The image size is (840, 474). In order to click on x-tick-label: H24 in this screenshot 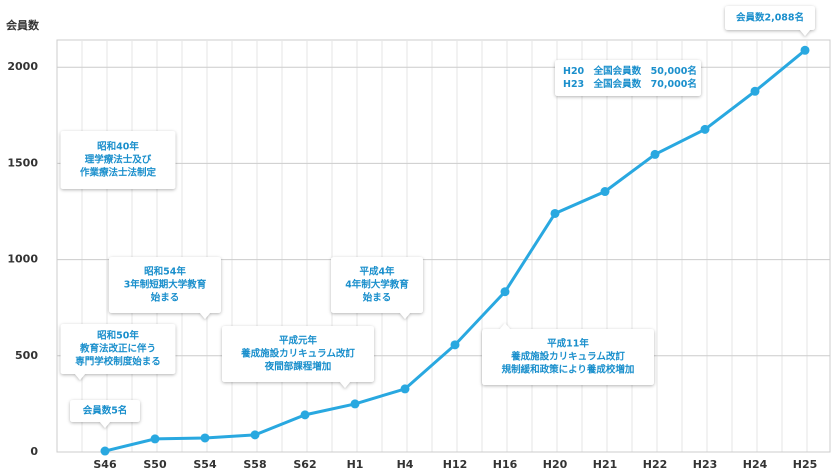, I will do `click(755, 464)`.